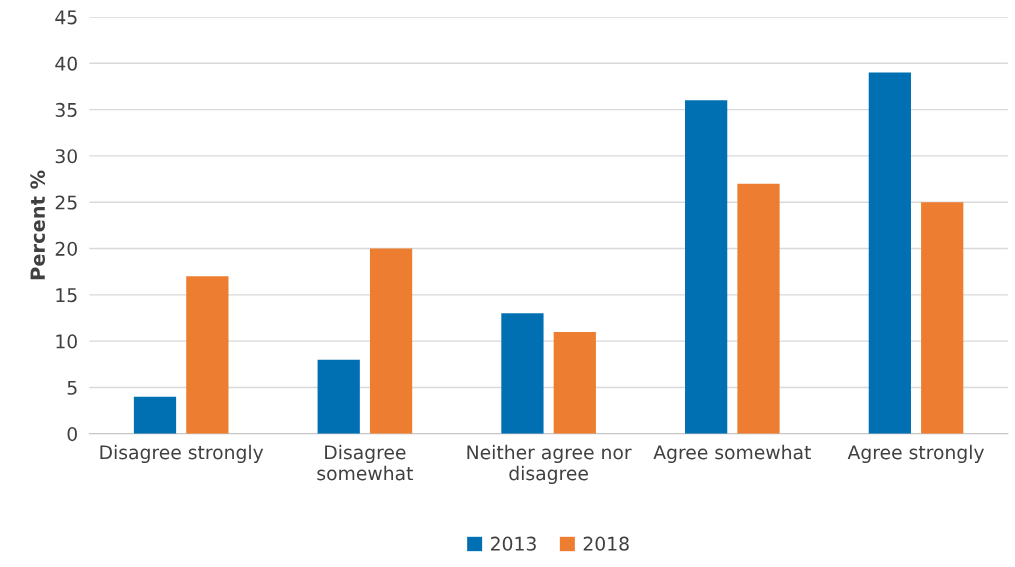 This screenshot has width=1015, height=567. I want to click on x-tick-label: Neither agree nor disagree, so click(549, 464).